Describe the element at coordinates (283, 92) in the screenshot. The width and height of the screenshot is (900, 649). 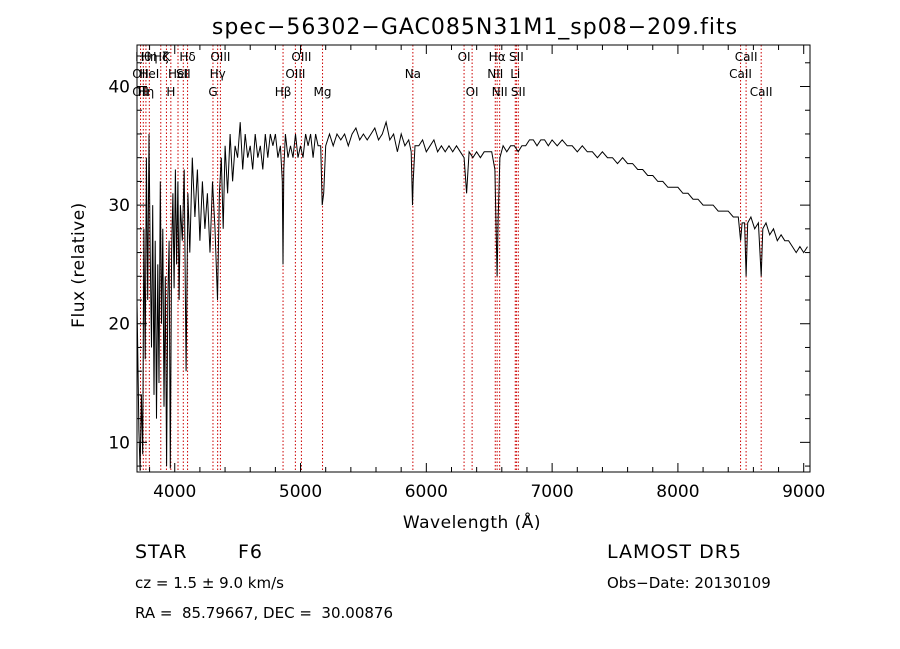
I see `spectral-line-label: Hβ` at that location.